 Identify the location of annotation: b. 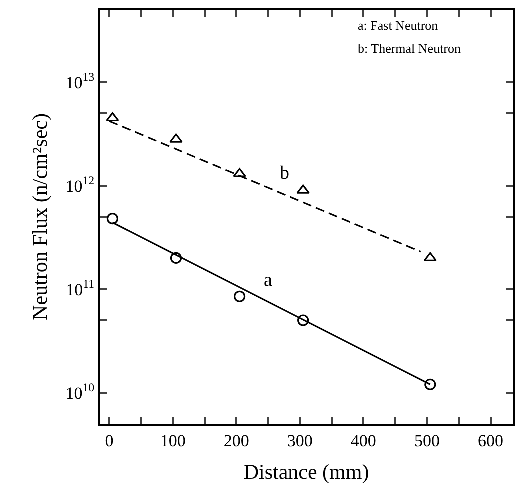
(285, 173).